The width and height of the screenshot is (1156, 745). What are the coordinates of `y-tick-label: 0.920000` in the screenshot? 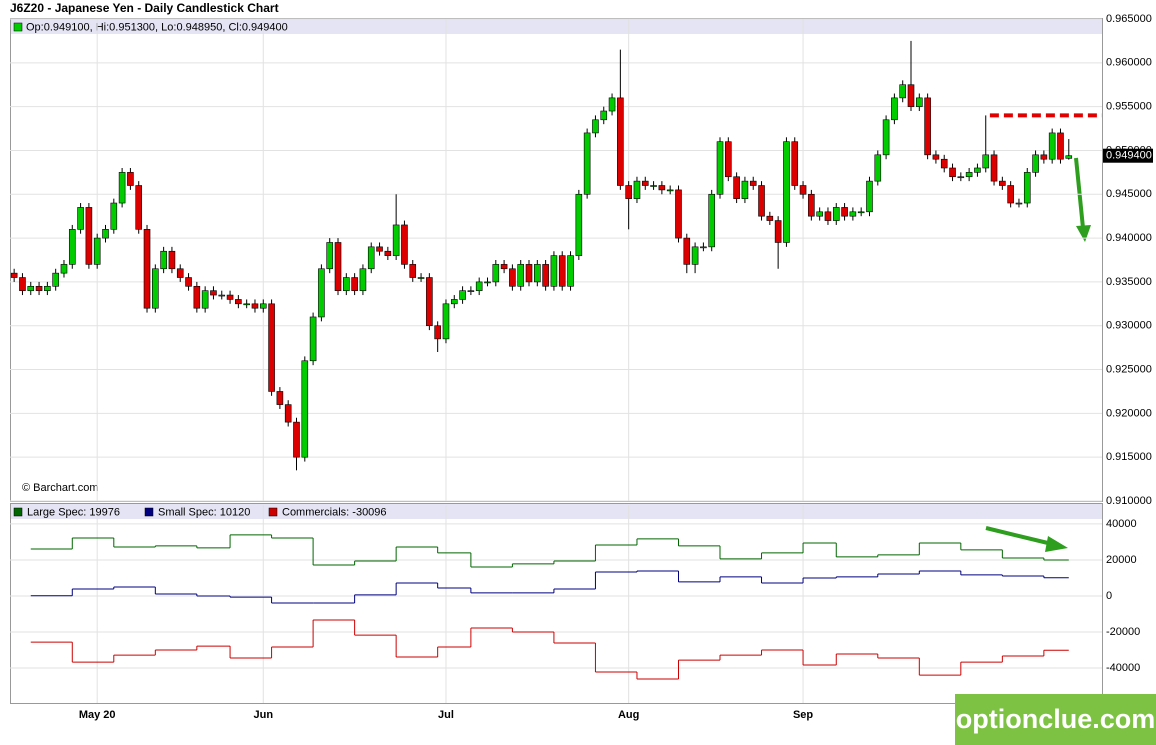 It's located at (1129, 413).